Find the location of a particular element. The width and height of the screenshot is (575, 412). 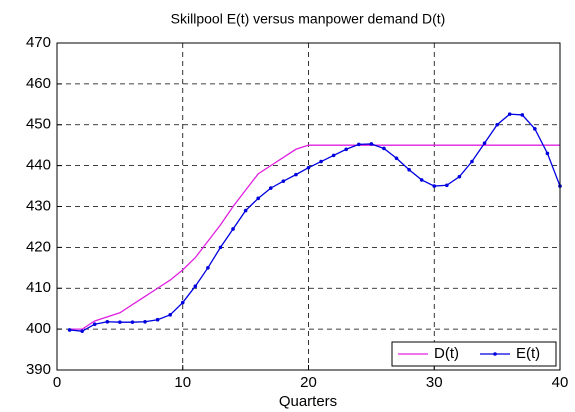

x-tick-label: 10 is located at coordinates (182, 382).